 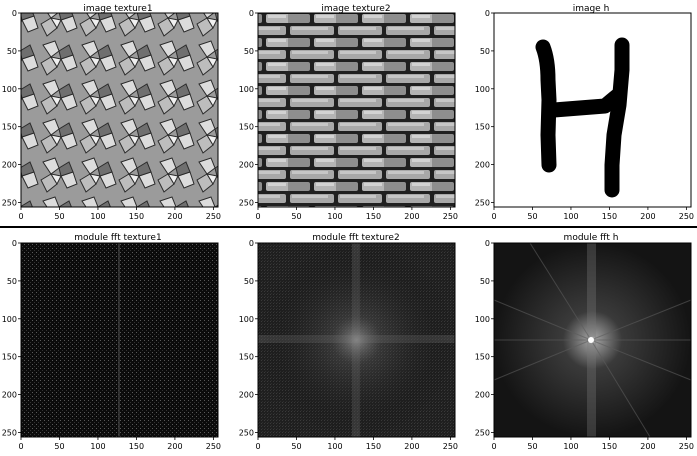 I want to click on panel-title: image h, so click(x=591, y=9).